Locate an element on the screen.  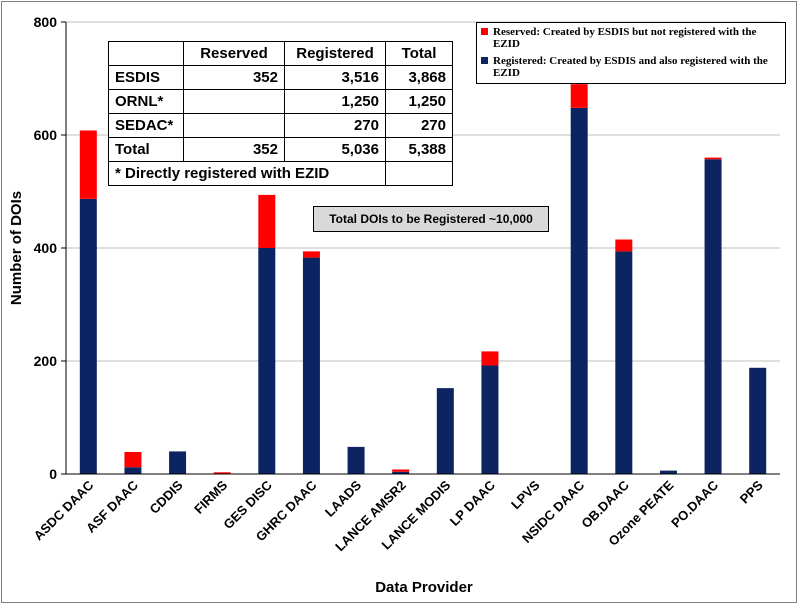
bar-registered-ob-daac is located at coordinates (624, 362).